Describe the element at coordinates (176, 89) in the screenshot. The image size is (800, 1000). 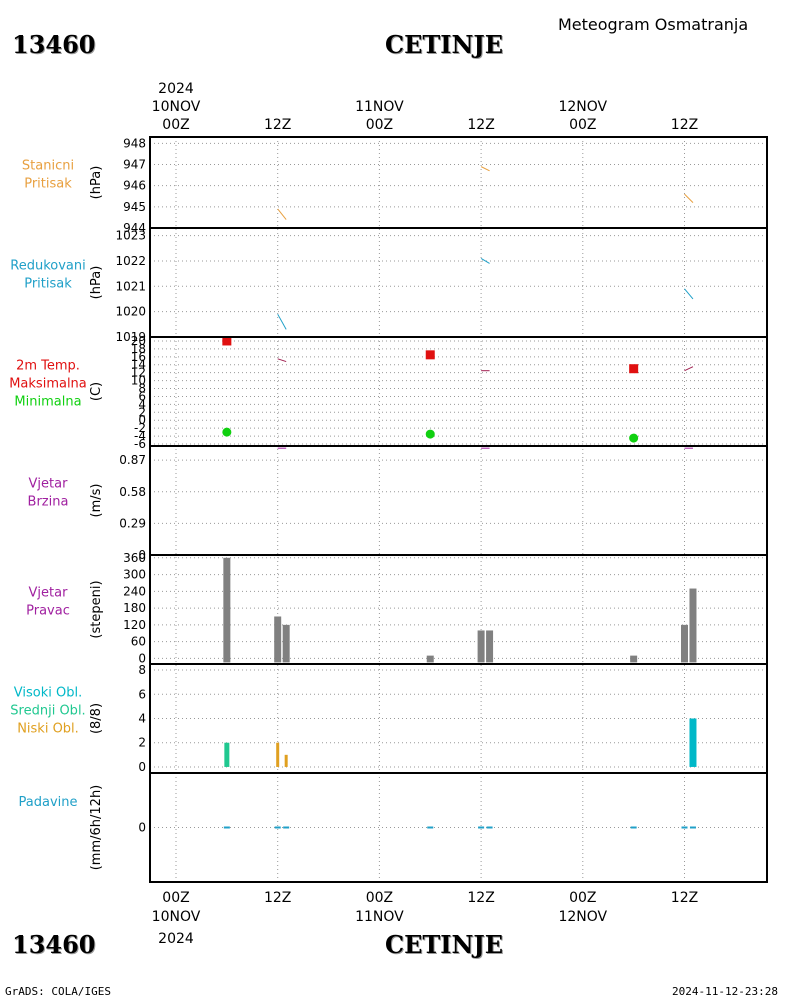
I see `top-year-label: 2024` at that location.